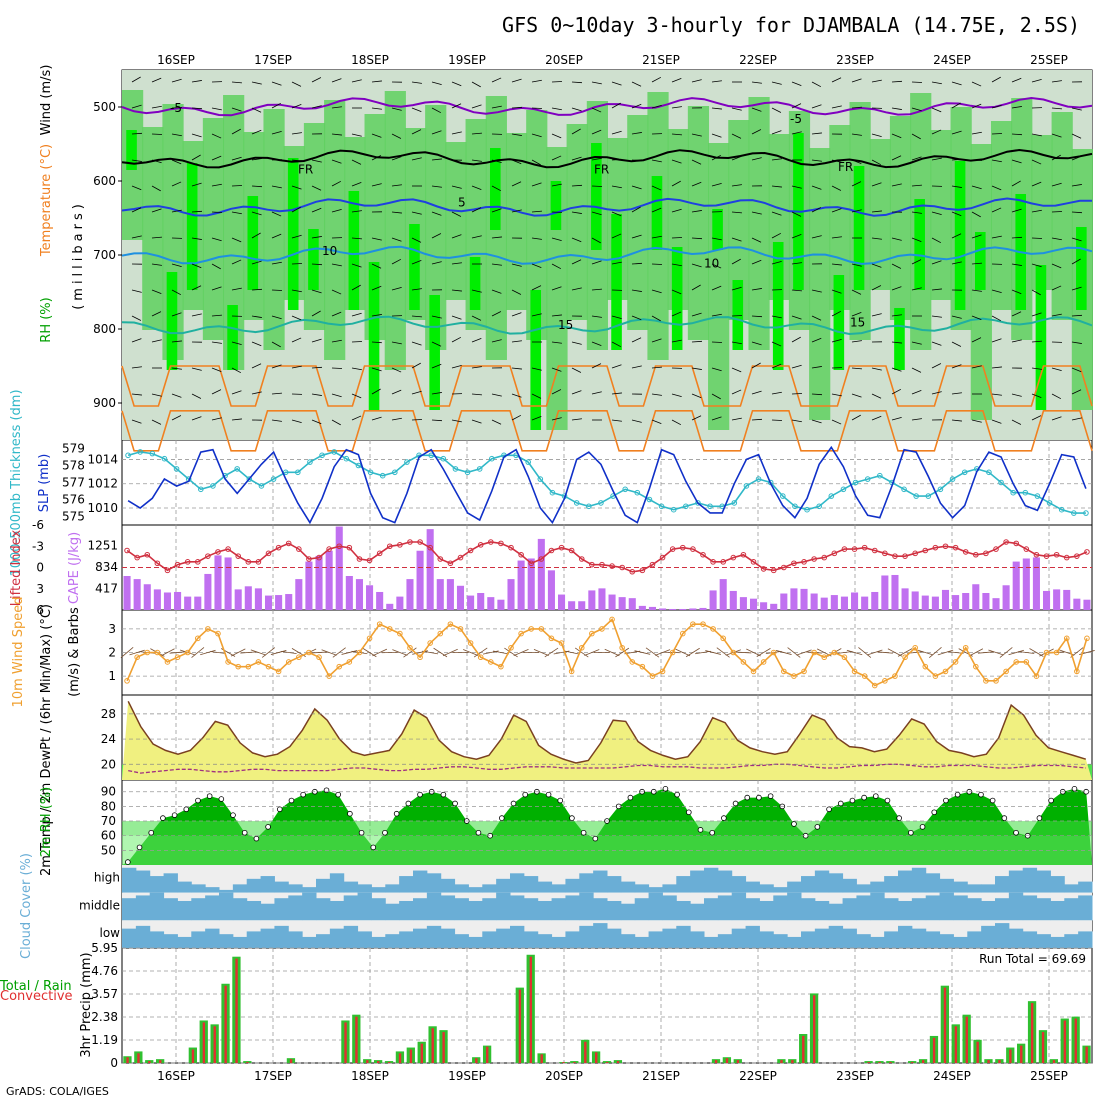 The width and height of the screenshot is (1100, 1100). I want to click on thickness-tick-label: 577, so click(73, 483).